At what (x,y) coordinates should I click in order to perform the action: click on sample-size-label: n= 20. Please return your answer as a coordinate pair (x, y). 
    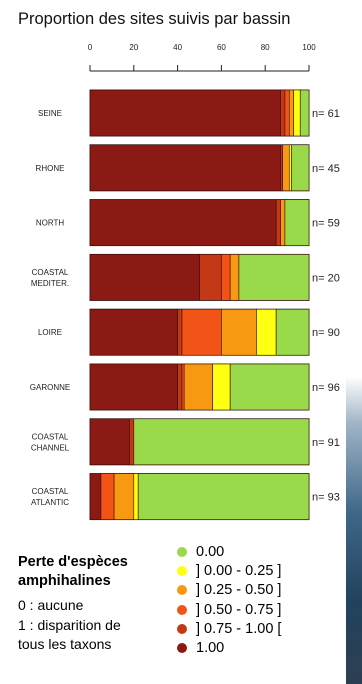
    Looking at the image, I should click on (326, 278).